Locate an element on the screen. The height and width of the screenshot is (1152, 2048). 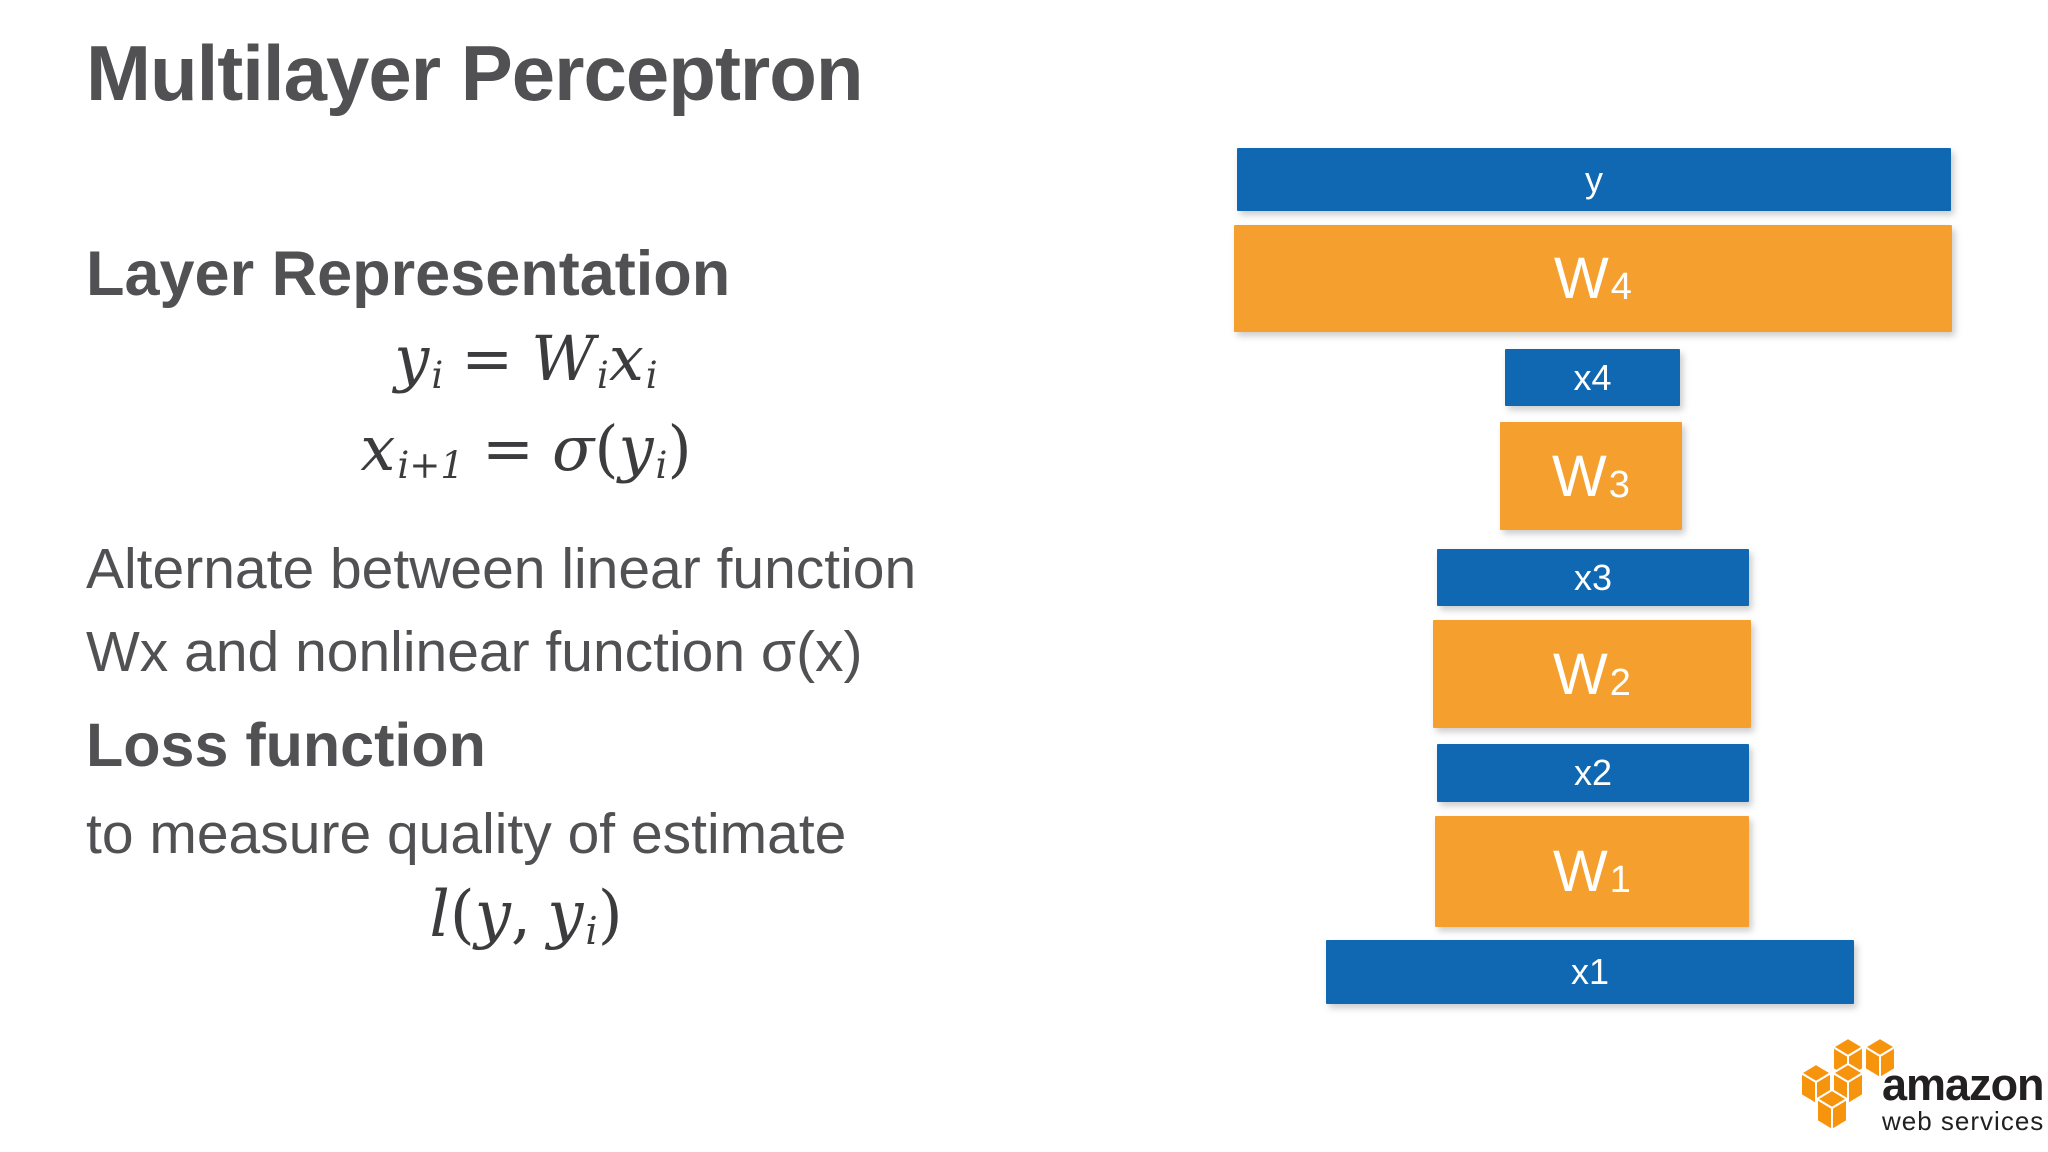
formula-var: W is located at coordinates (563, 358).